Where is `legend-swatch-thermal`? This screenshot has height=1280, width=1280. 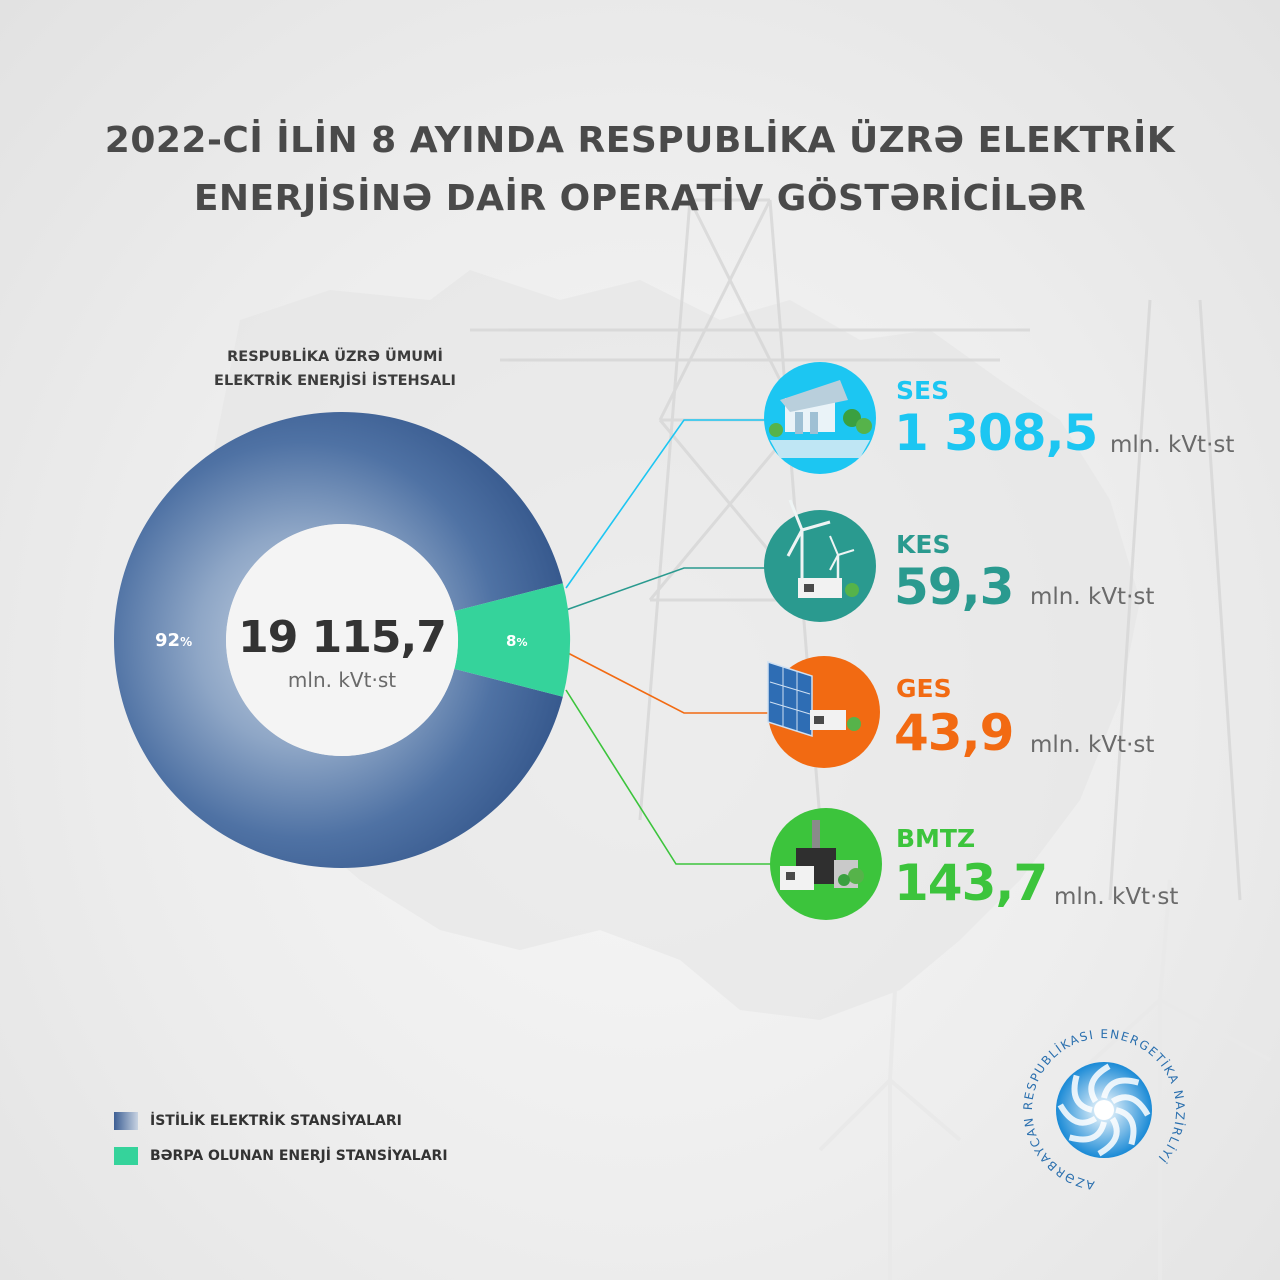 legend-swatch-thermal is located at coordinates (126, 1121).